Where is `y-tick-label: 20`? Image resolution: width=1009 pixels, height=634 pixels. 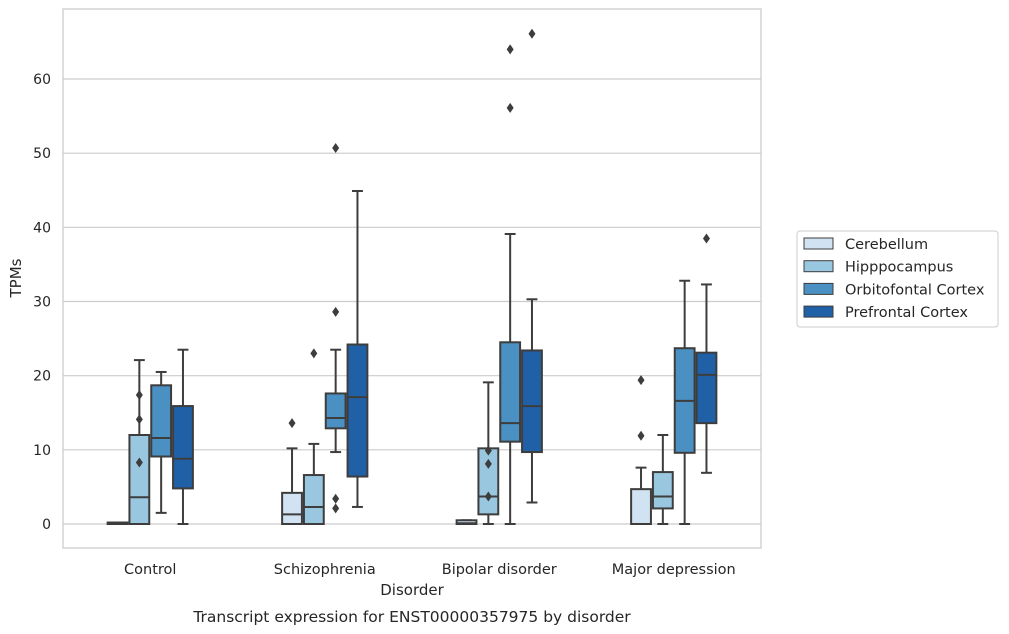 y-tick-label: 20 is located at coordinates (42, 377).